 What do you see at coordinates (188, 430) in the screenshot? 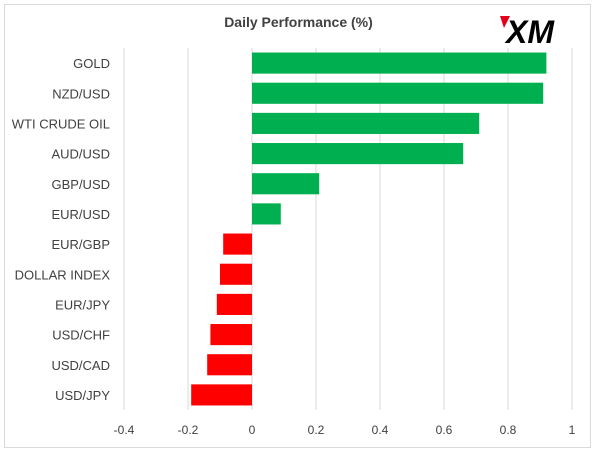
I see `x-tick-label: -0.2` at bounding box center [188, 430].